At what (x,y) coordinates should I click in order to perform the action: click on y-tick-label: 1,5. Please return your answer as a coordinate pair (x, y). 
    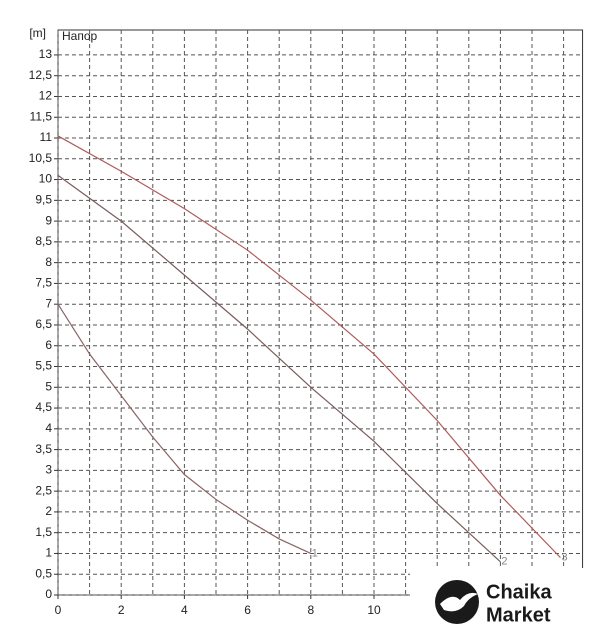
    Looking at the image, I should click on (43, 532).